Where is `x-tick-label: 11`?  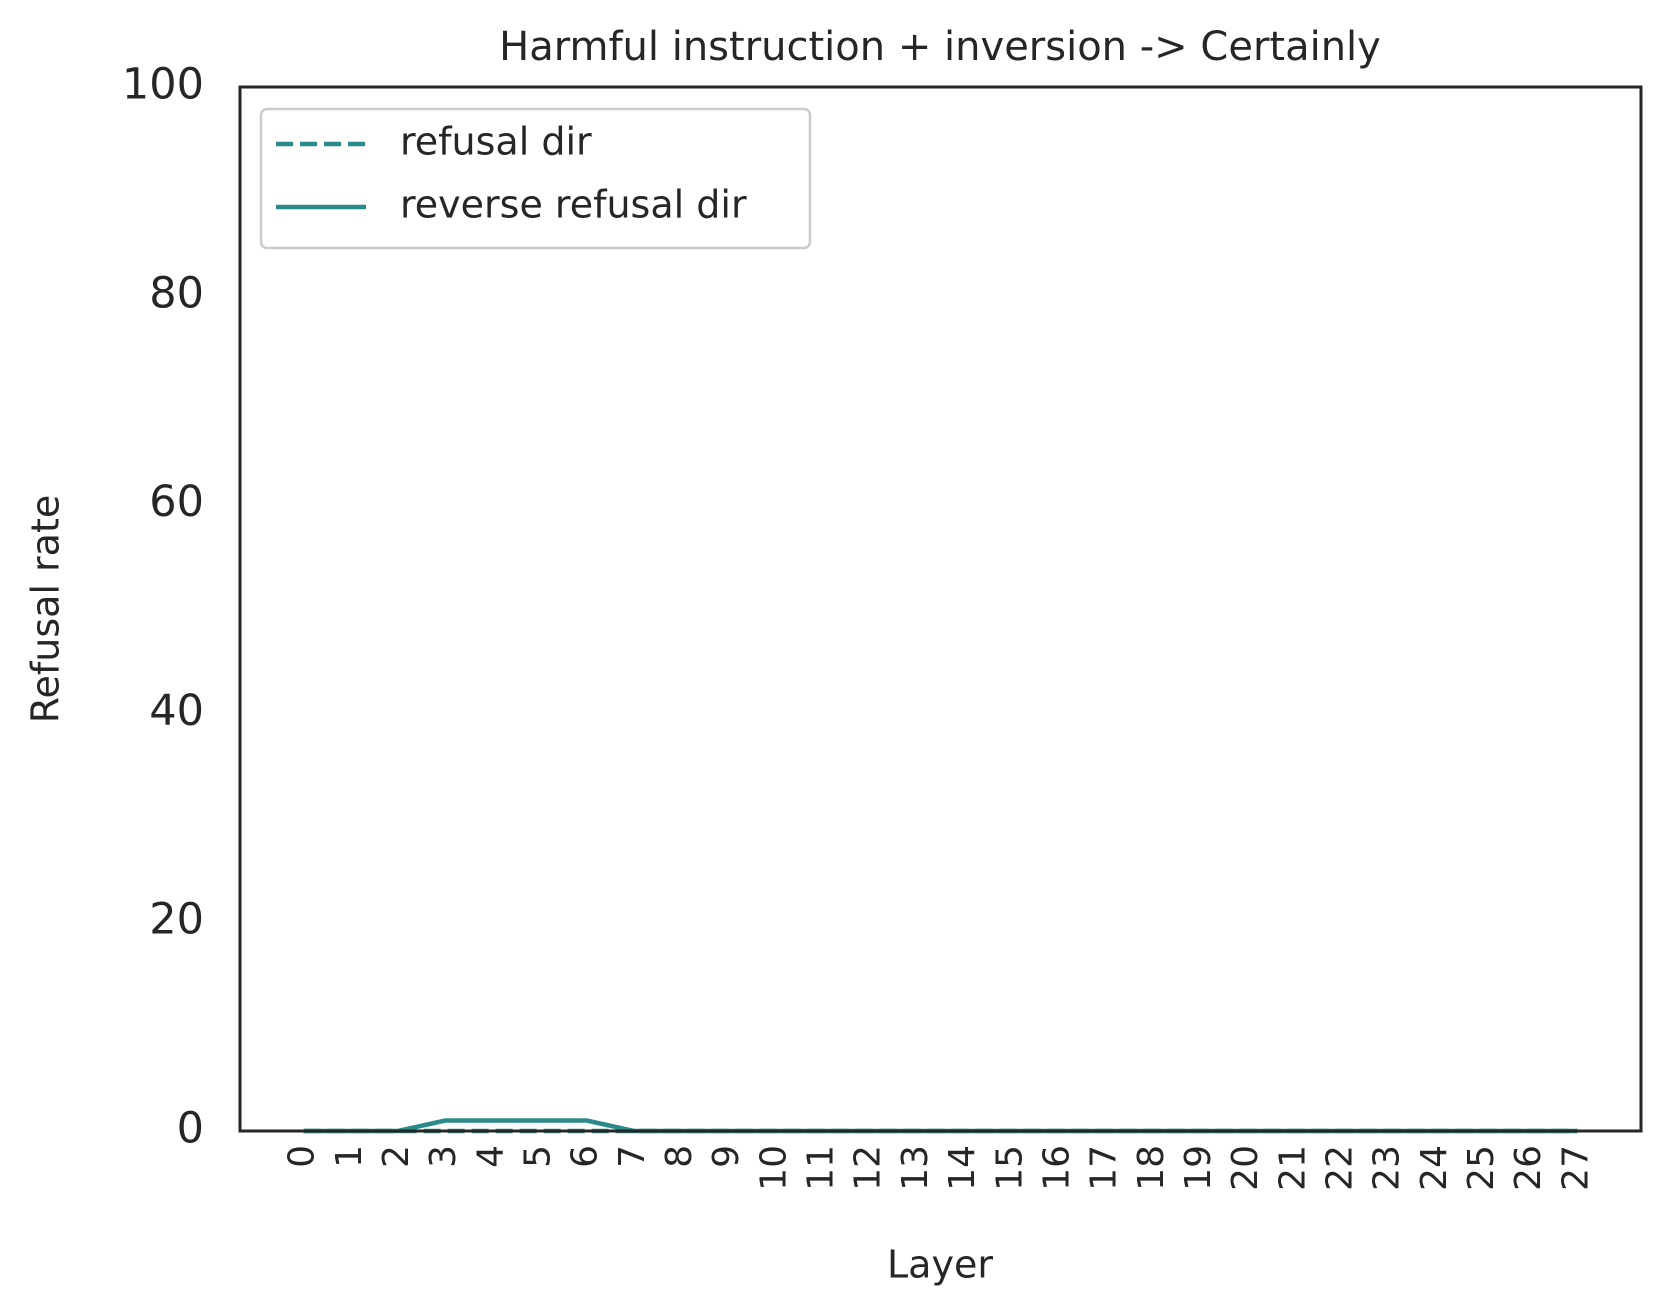 x-tick-label: 11 is located at coordinates (821, 1168).